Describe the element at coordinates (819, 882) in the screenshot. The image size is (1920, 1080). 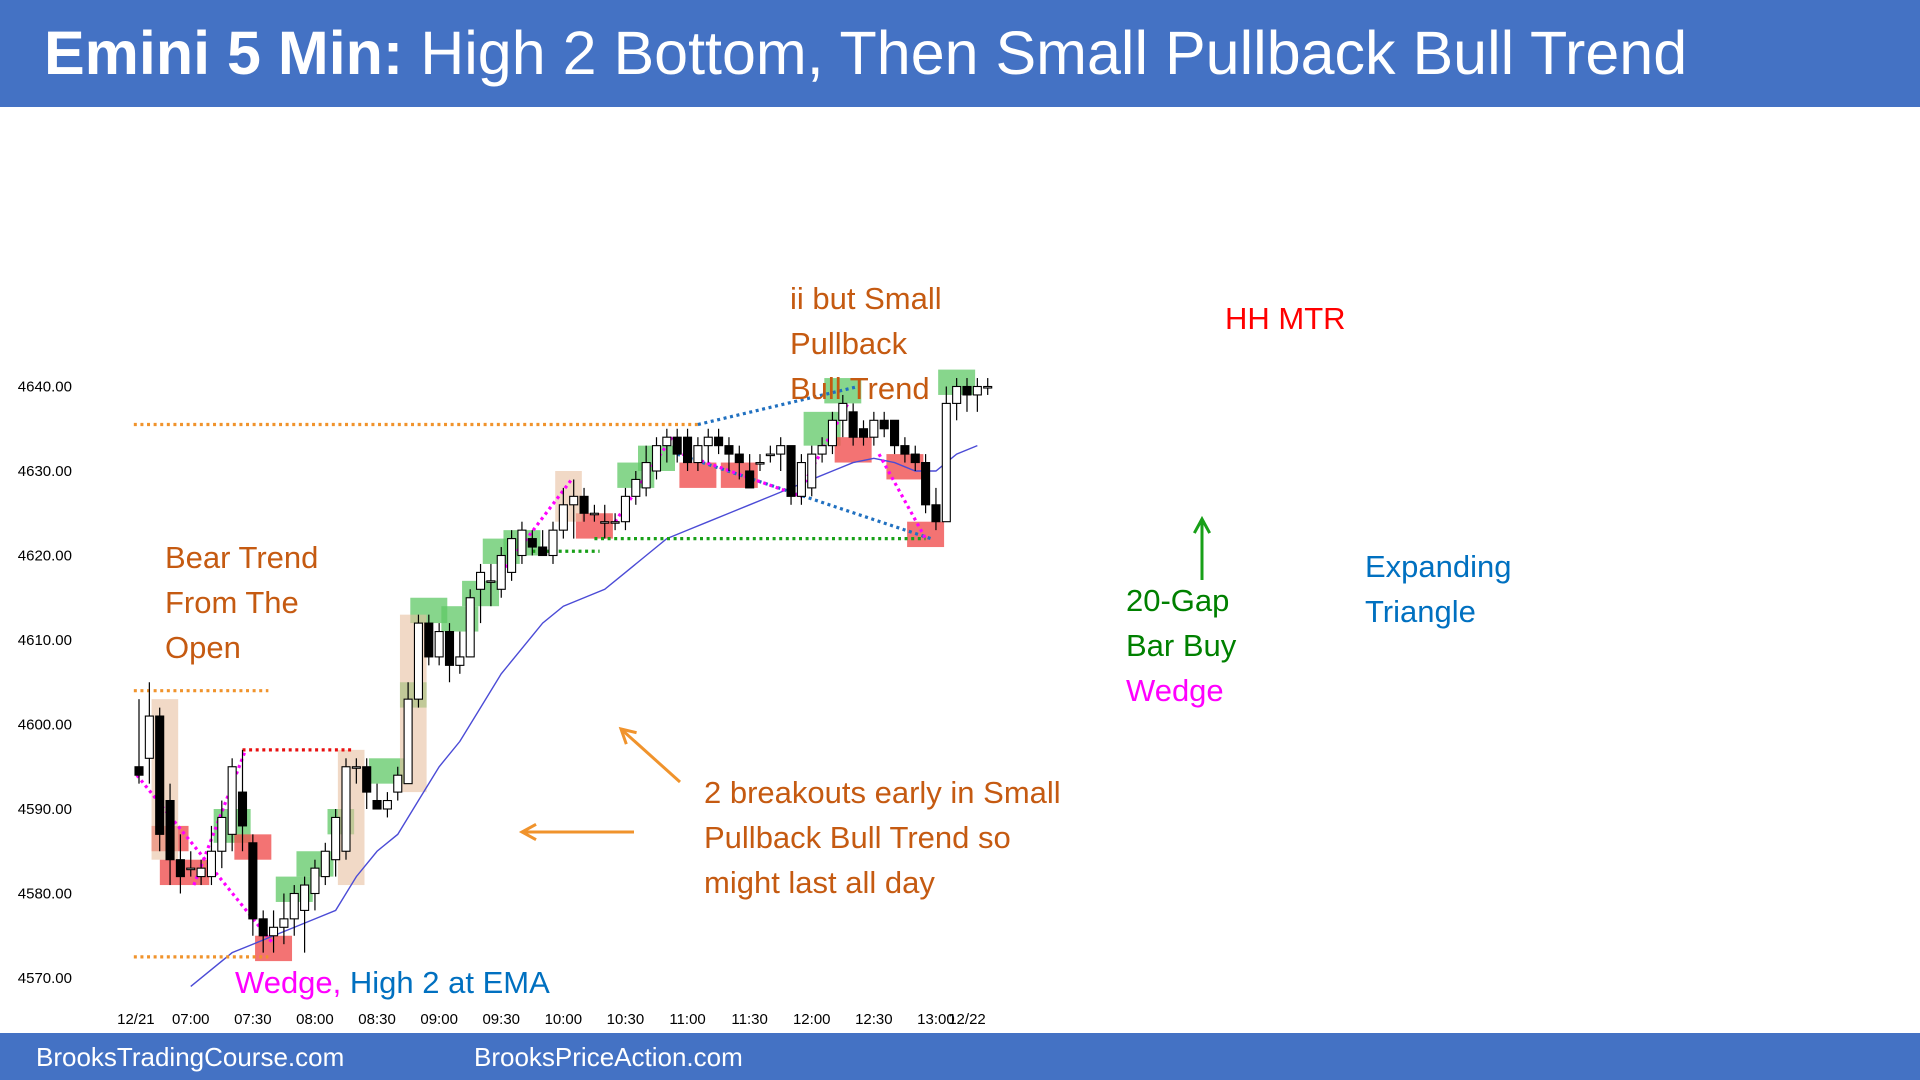
I see `annotation-line: might last all day` at that location.